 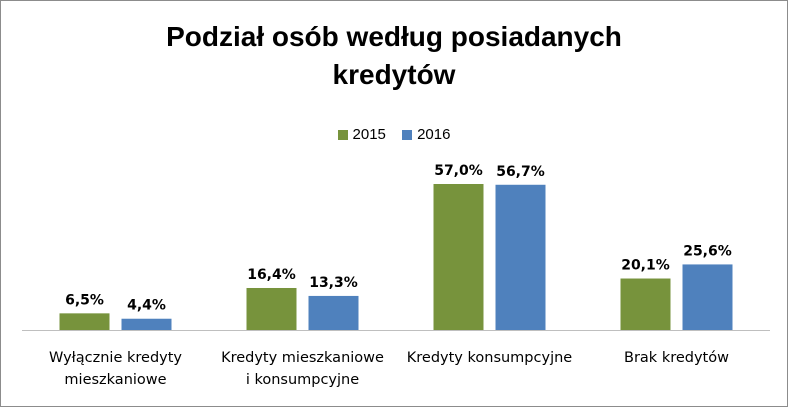 What do you see at coordinates (407, 134) in the screenshot?
I see `legend-swatch-2016` at bounding box center [407, 134].